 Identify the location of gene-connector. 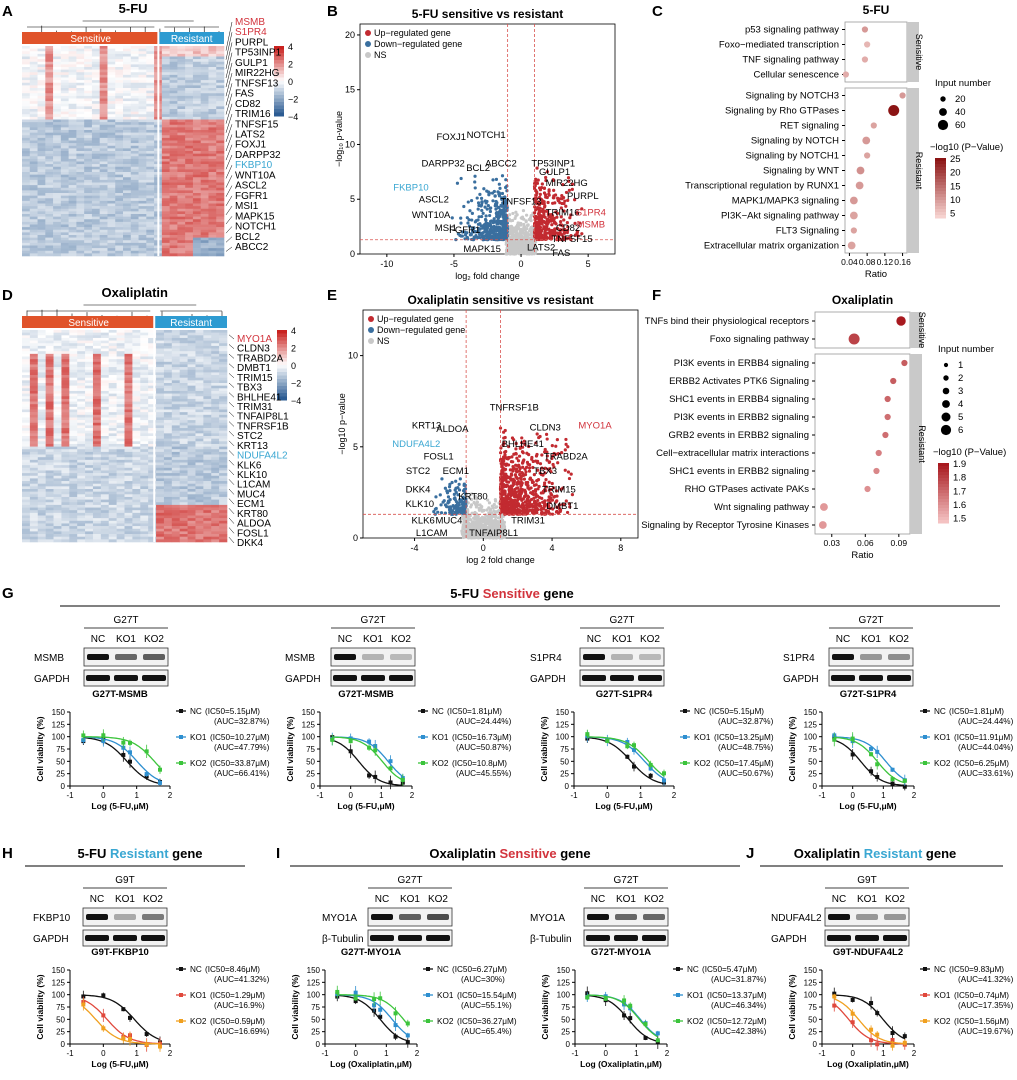
(229, 210).